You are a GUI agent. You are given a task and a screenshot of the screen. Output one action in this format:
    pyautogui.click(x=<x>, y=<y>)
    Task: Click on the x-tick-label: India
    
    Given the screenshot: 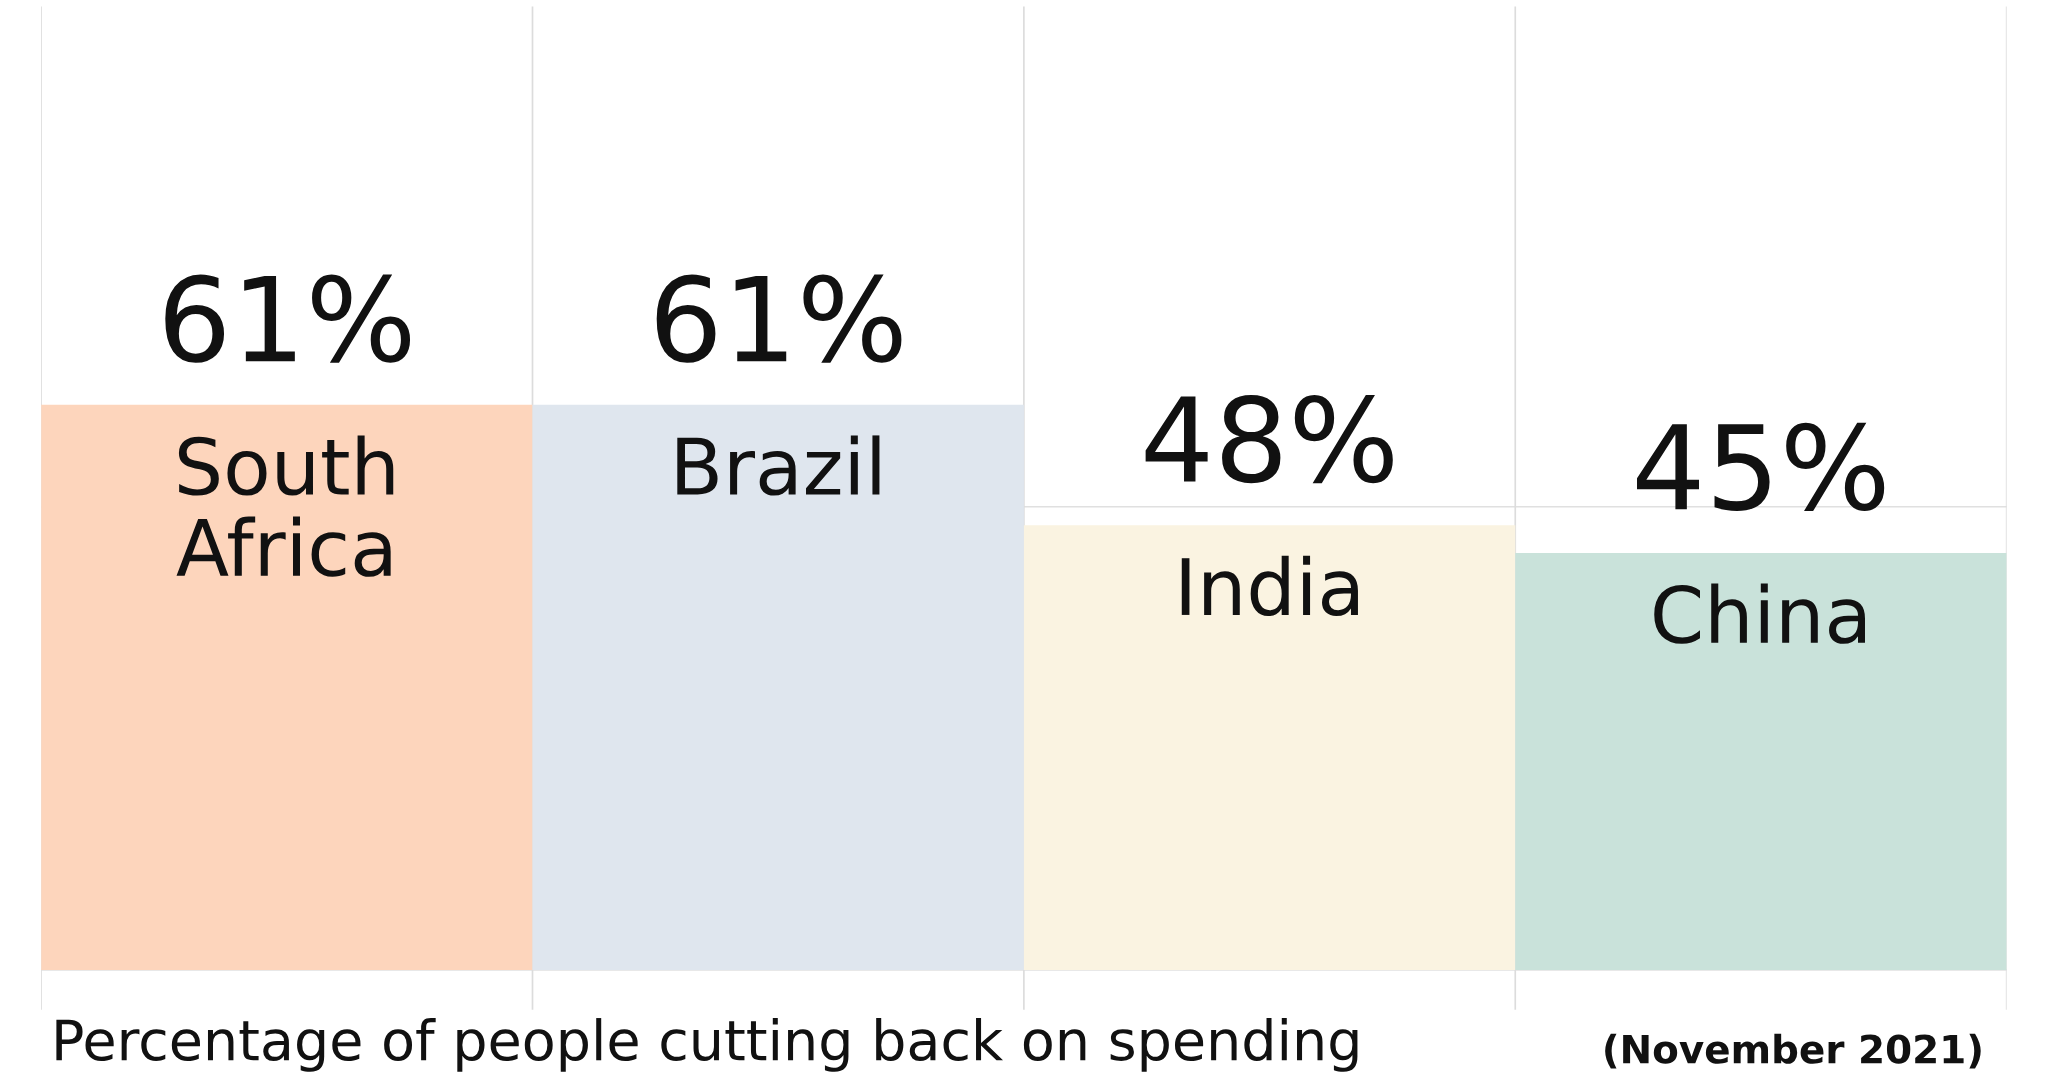 What is the action you would take?
    pyautogui.click(x=1269, y=586)
    